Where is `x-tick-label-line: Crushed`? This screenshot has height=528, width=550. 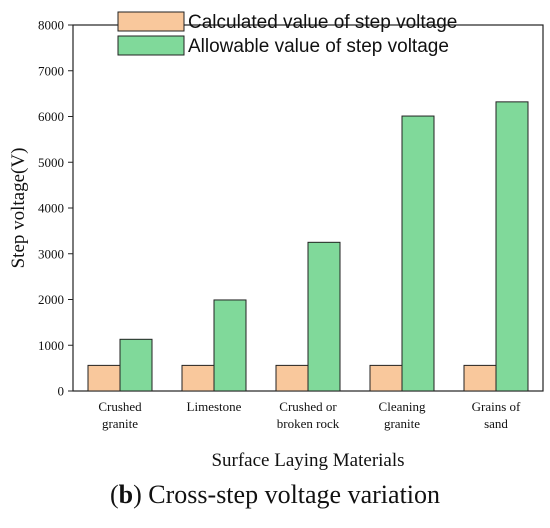 x-tick-label-line: Crushed is located at coordinates (120, 406).